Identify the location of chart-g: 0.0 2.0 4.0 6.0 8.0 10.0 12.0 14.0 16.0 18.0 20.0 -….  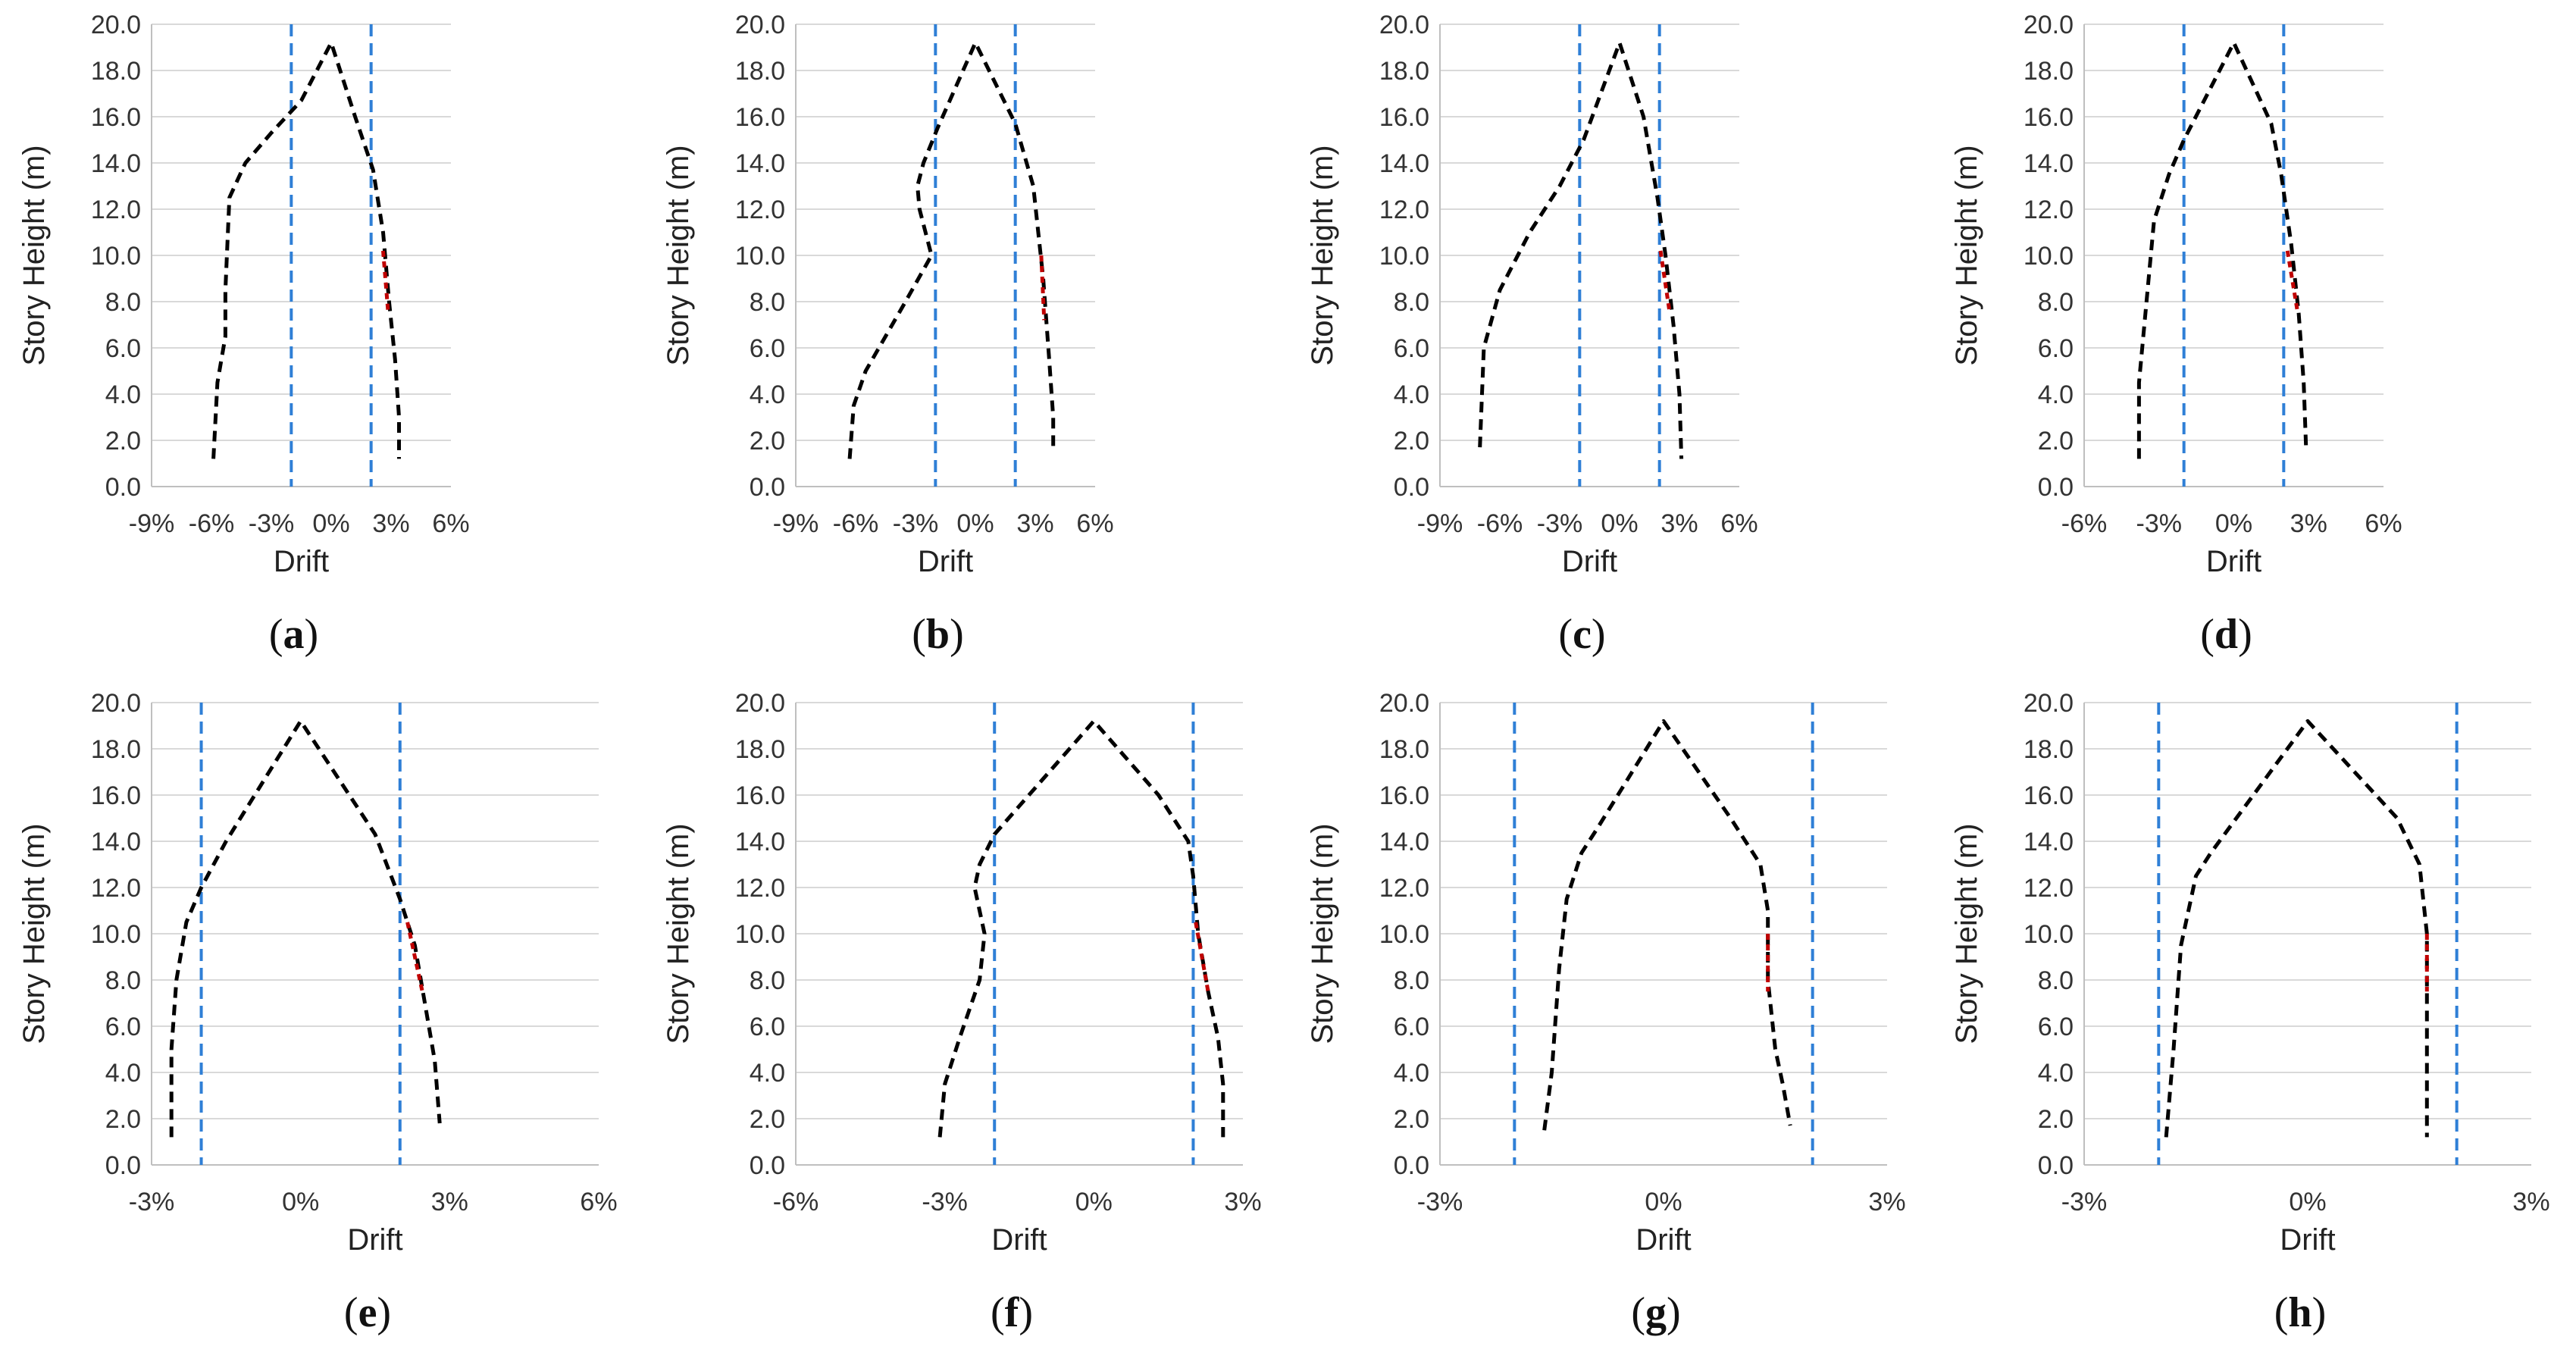
(1606, 1012).